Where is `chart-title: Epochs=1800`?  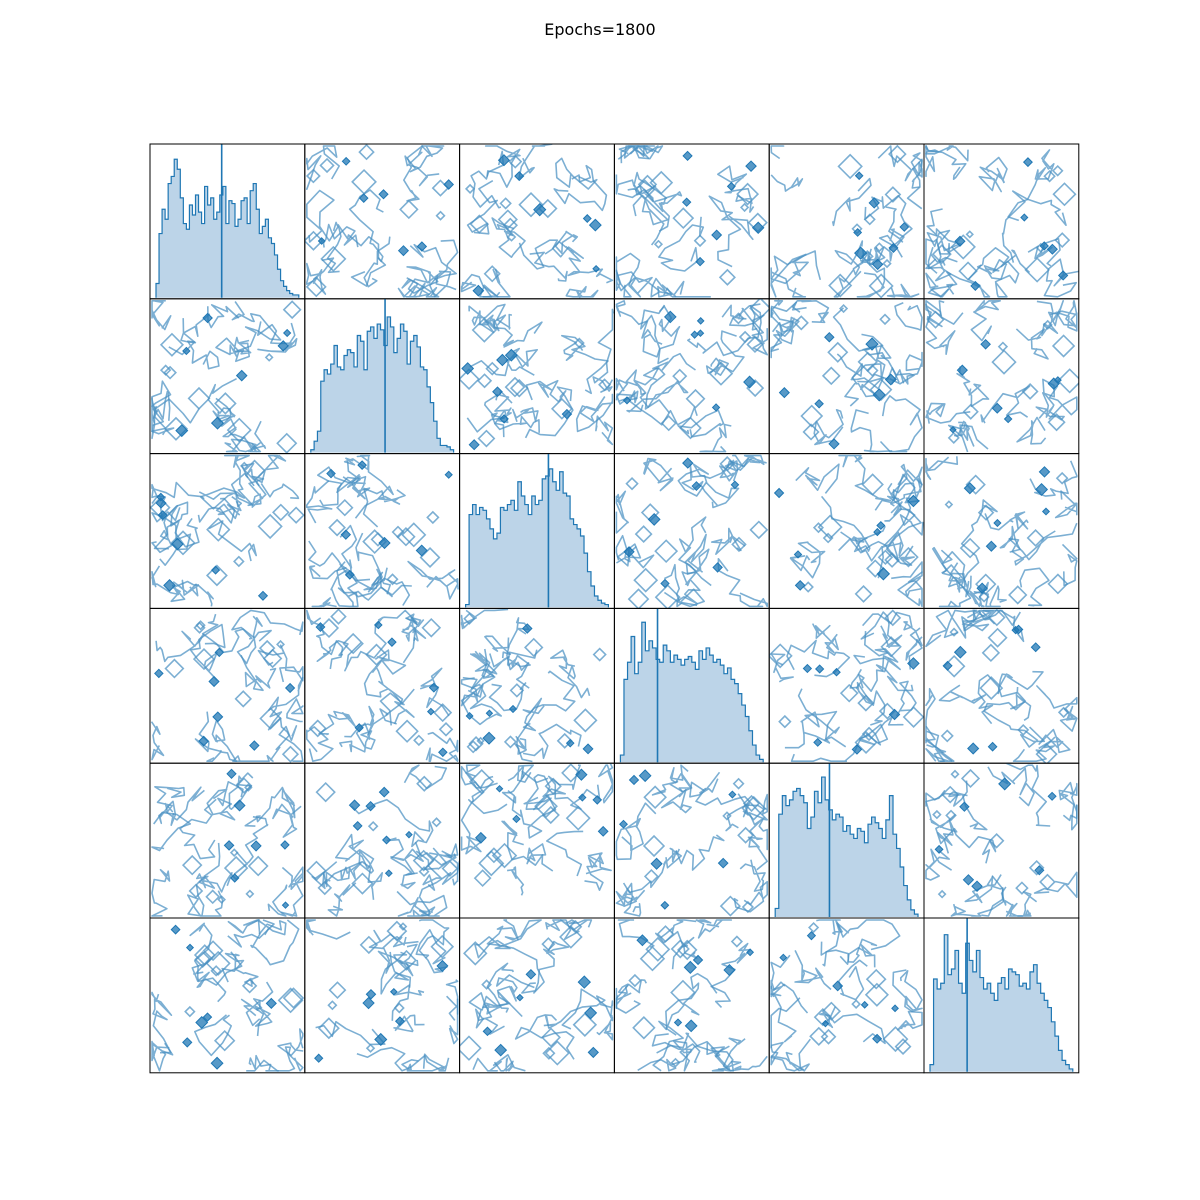 chart-title: Epochs=1800 is located at coordinates (600, 29).